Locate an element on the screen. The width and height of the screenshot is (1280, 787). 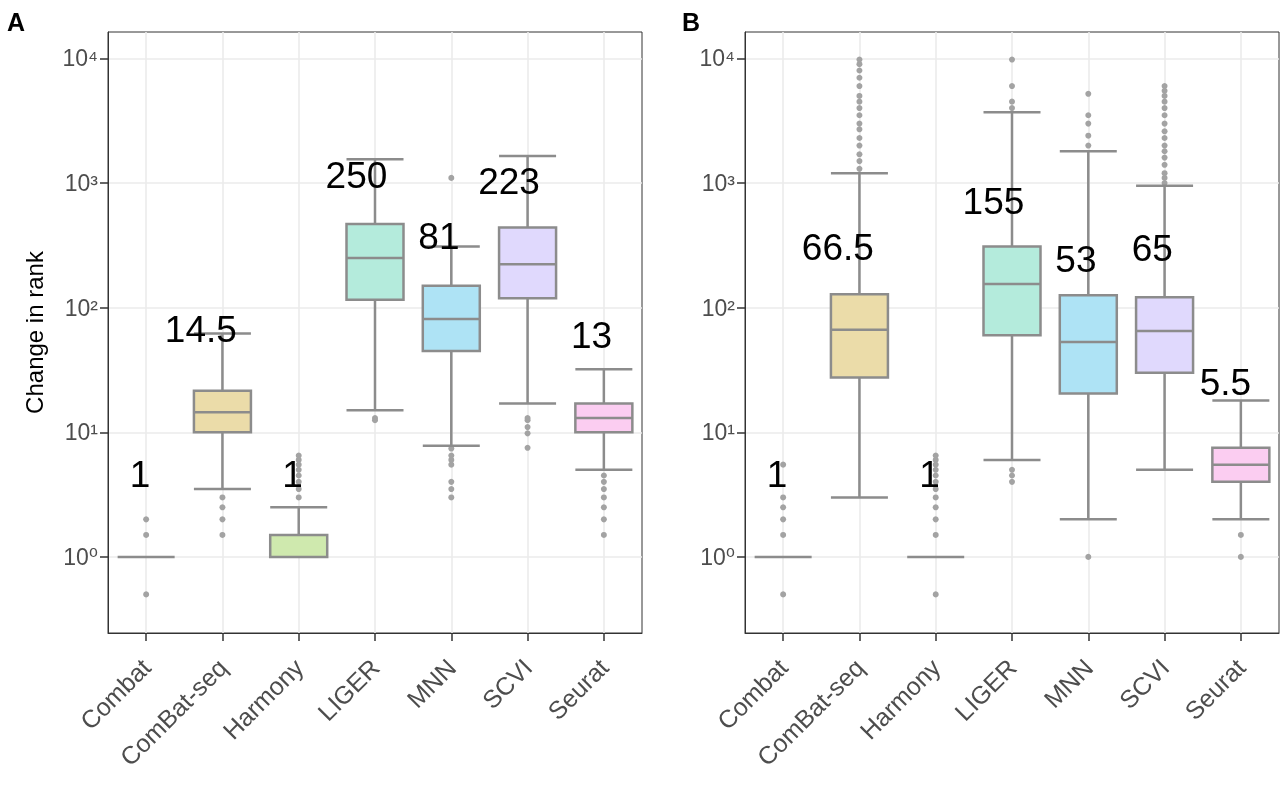
annotation: 81 is located at coordinates (439, 237).